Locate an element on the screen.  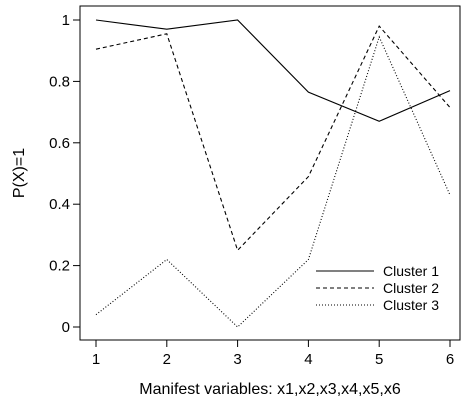
x-tick-label-3: 3 is located at coordinates (237, 359).